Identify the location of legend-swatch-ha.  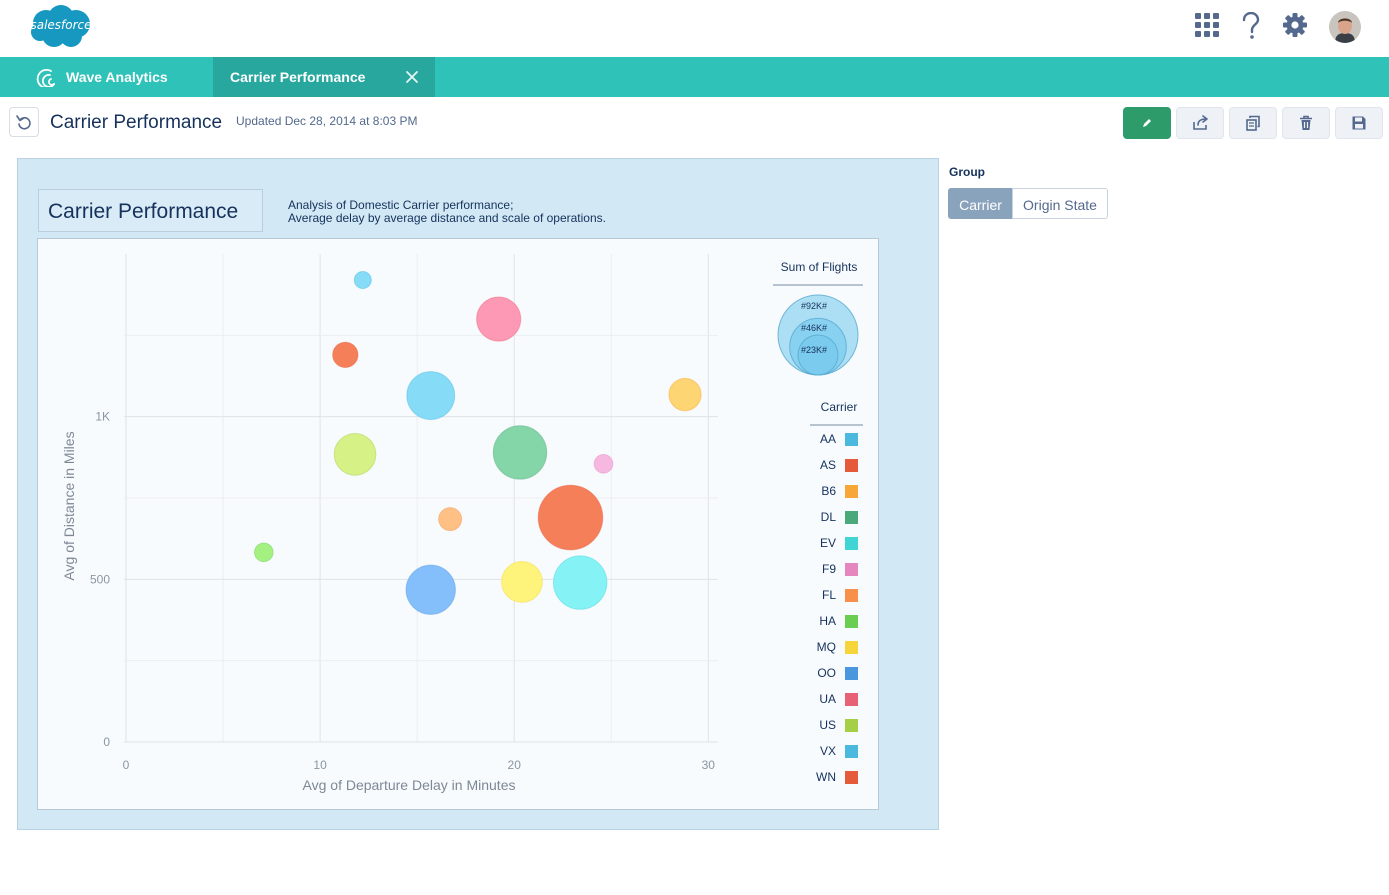
(851, 621).